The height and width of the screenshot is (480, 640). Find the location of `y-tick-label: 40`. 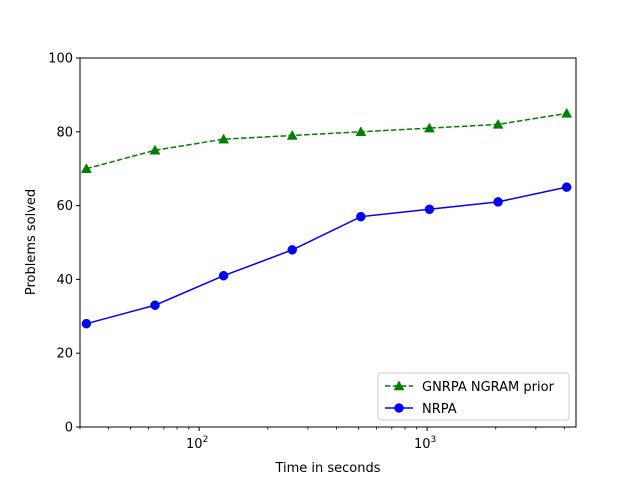

y-tick-label: 40 is located at coordinates (64, 280).